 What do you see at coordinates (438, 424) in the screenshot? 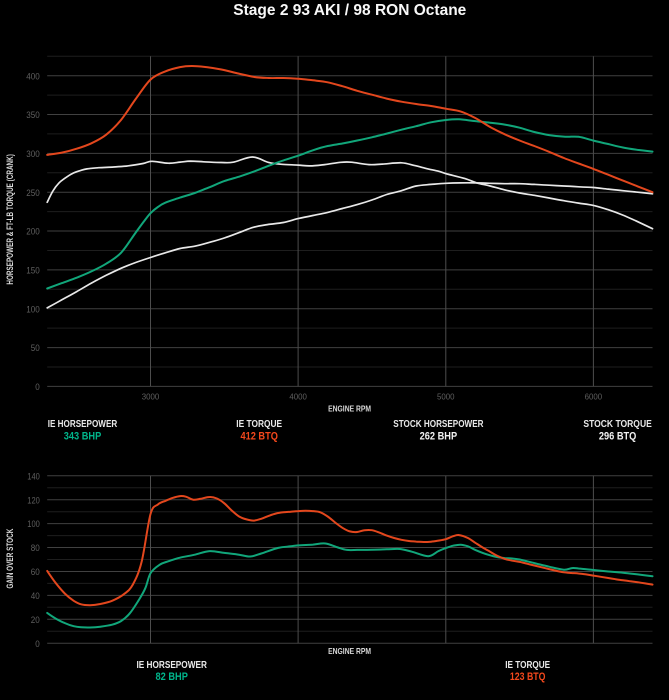
I see `svg-text: STOCK HORSEPOWER` at bounding box center [438, 424].